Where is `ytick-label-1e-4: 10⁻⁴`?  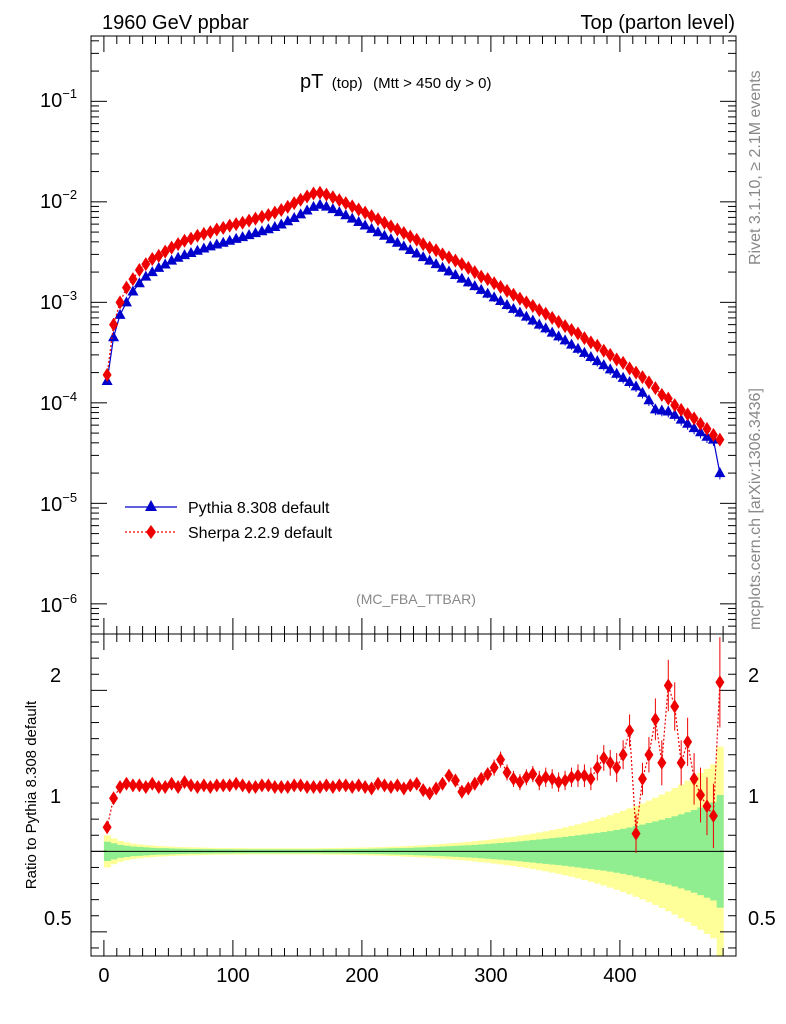 ytick-label-1e-4: 10⁻⁴ is located at coordinates (58, 402).